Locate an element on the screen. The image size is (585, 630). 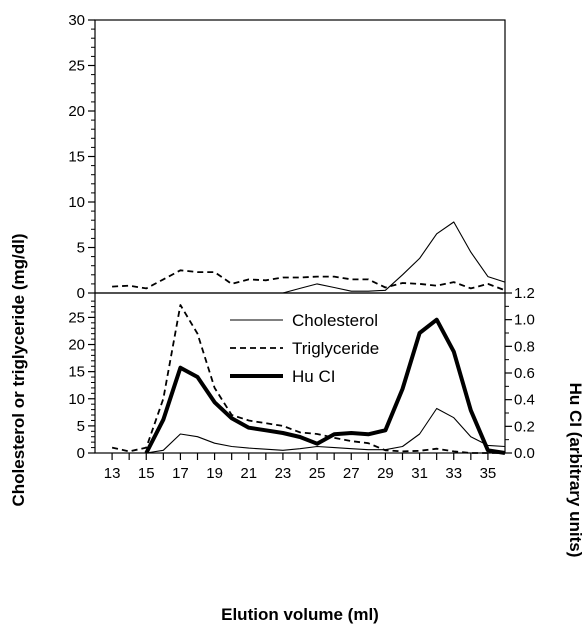
legend: Cholesterol Triglyceride Hu CI is located at coordinates (304, 348).